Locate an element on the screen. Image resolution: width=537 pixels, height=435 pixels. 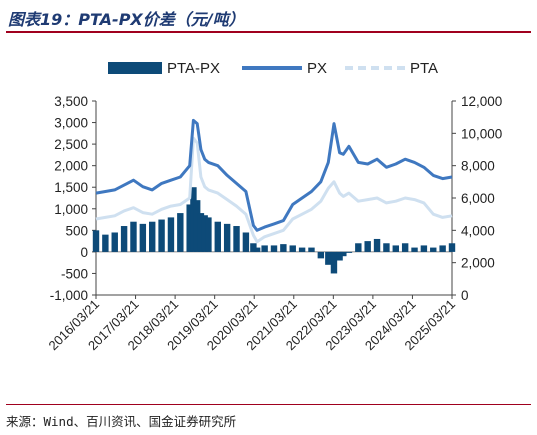
legend-label-pta: PTA is located at coordinates (424, 68).